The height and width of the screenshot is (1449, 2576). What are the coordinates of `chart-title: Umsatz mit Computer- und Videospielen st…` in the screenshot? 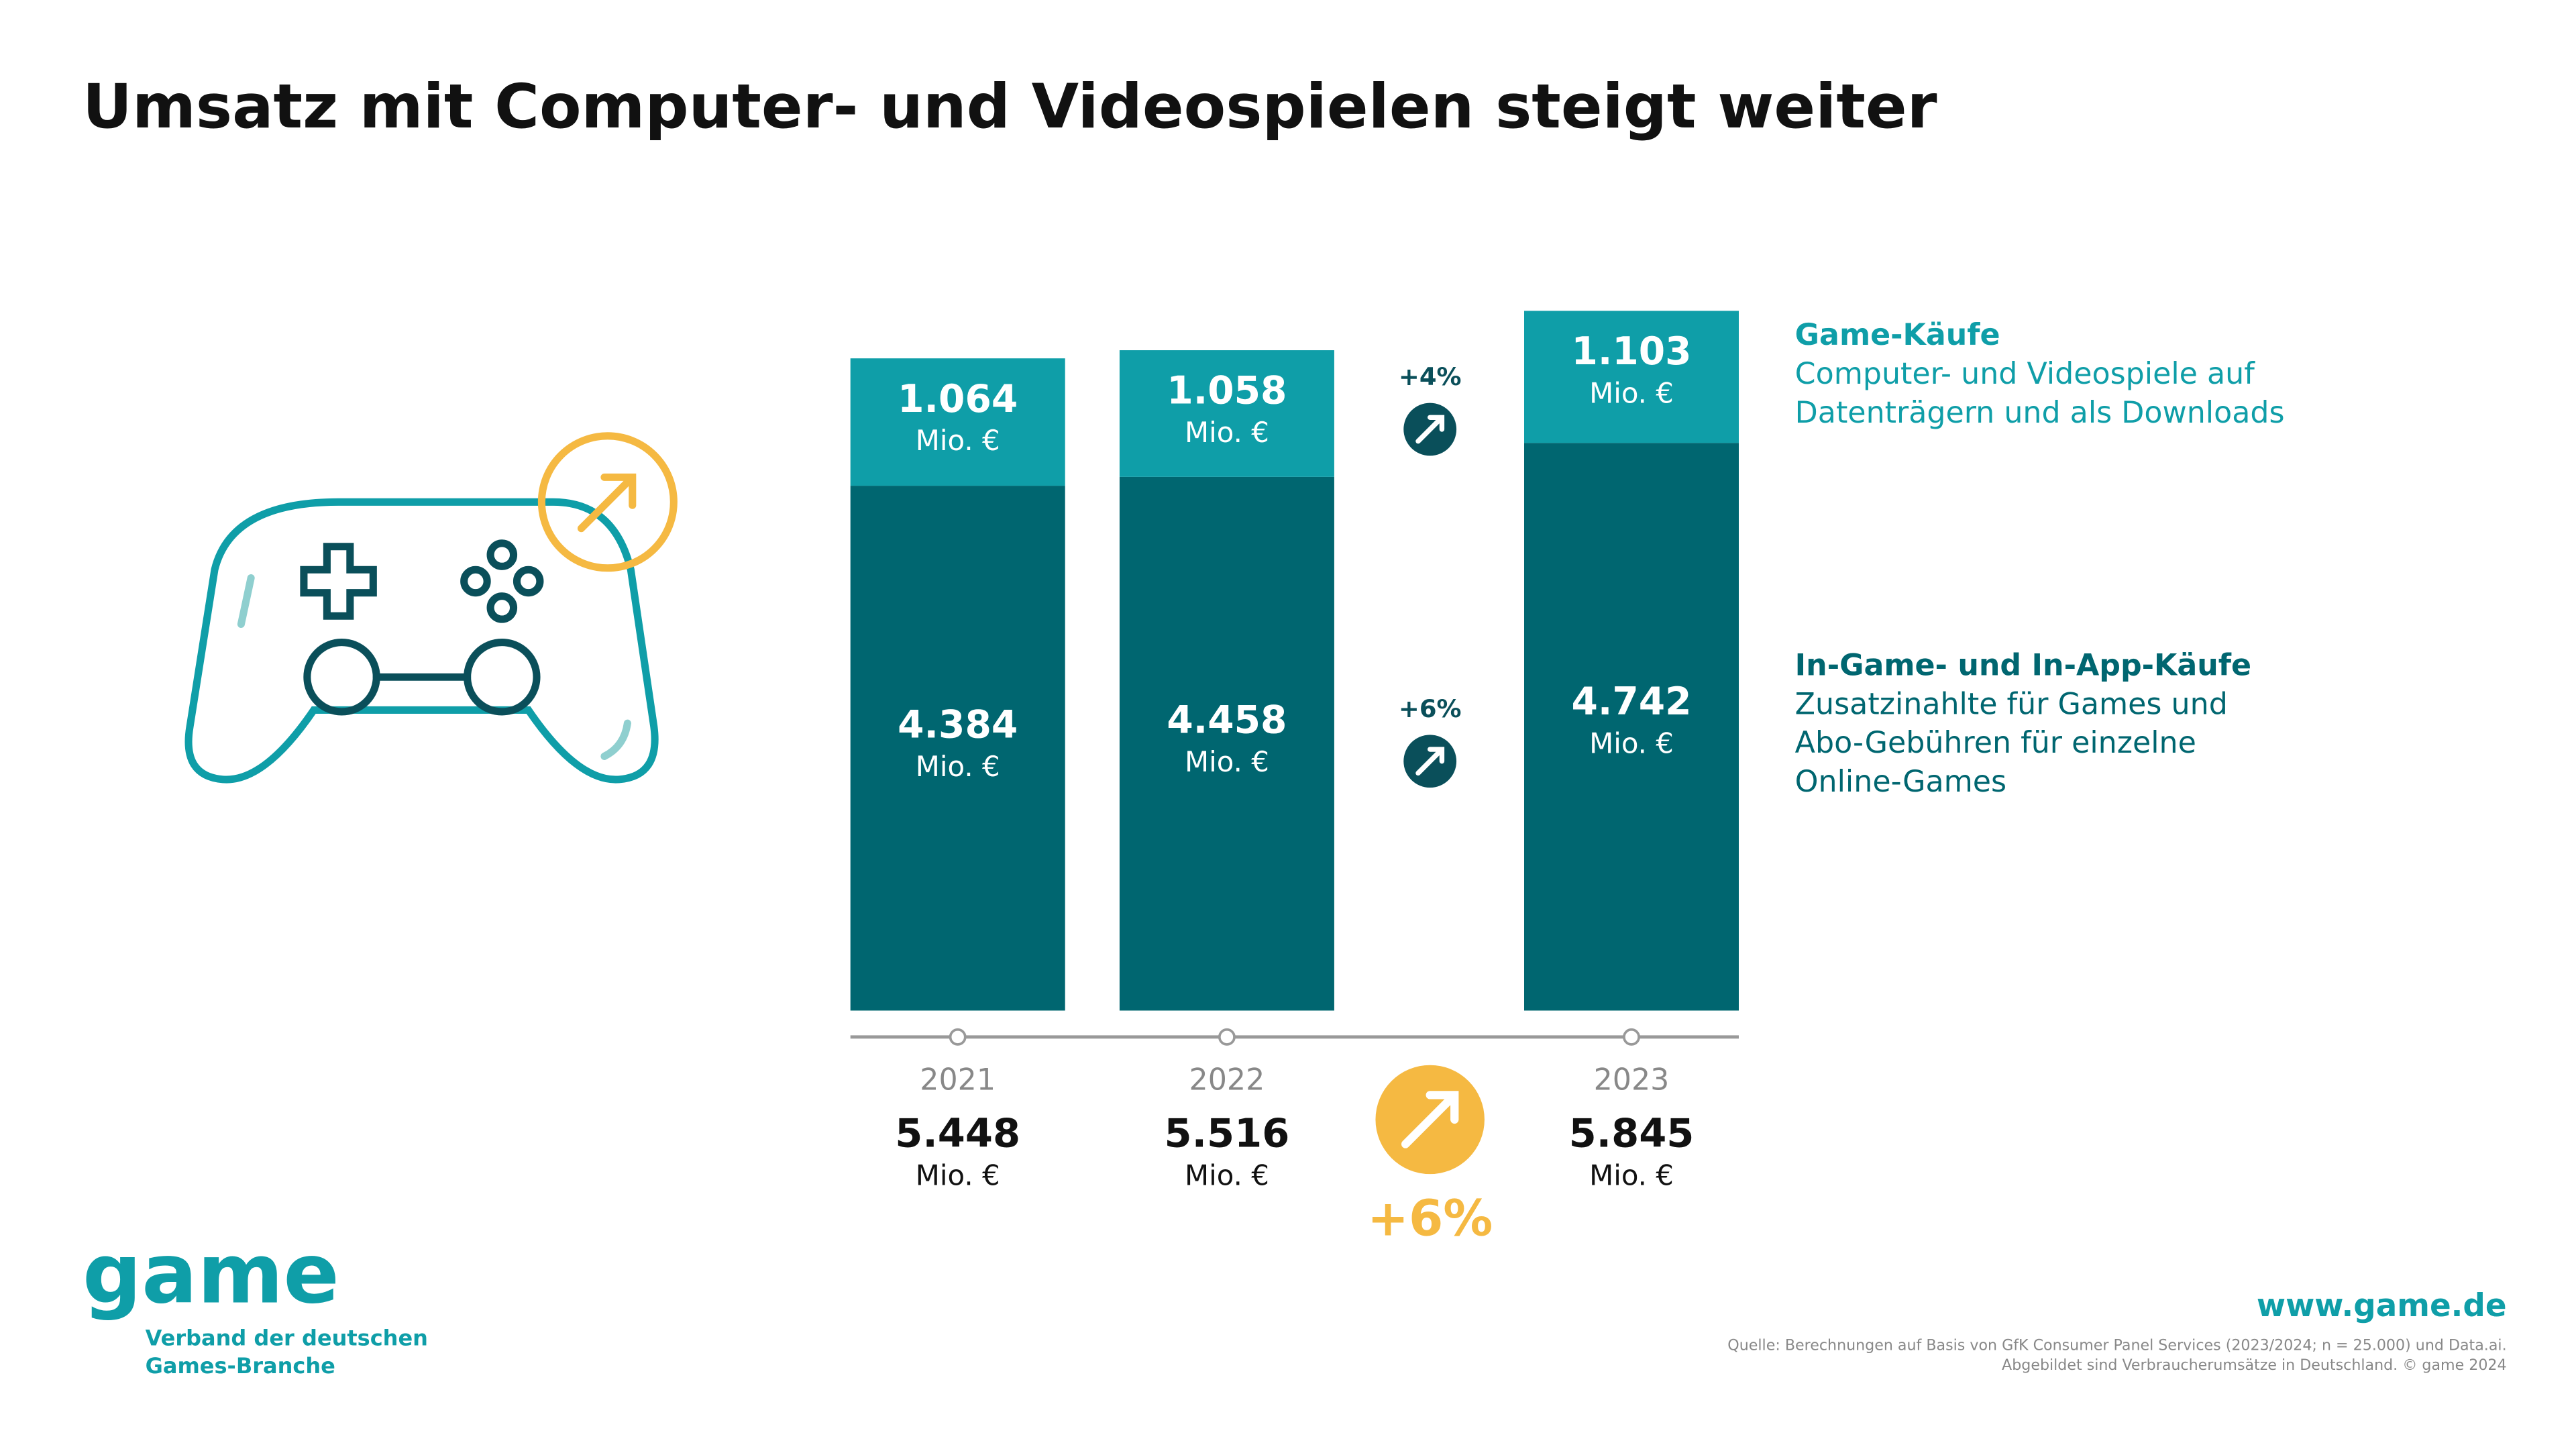 It's located at (1010, 106).